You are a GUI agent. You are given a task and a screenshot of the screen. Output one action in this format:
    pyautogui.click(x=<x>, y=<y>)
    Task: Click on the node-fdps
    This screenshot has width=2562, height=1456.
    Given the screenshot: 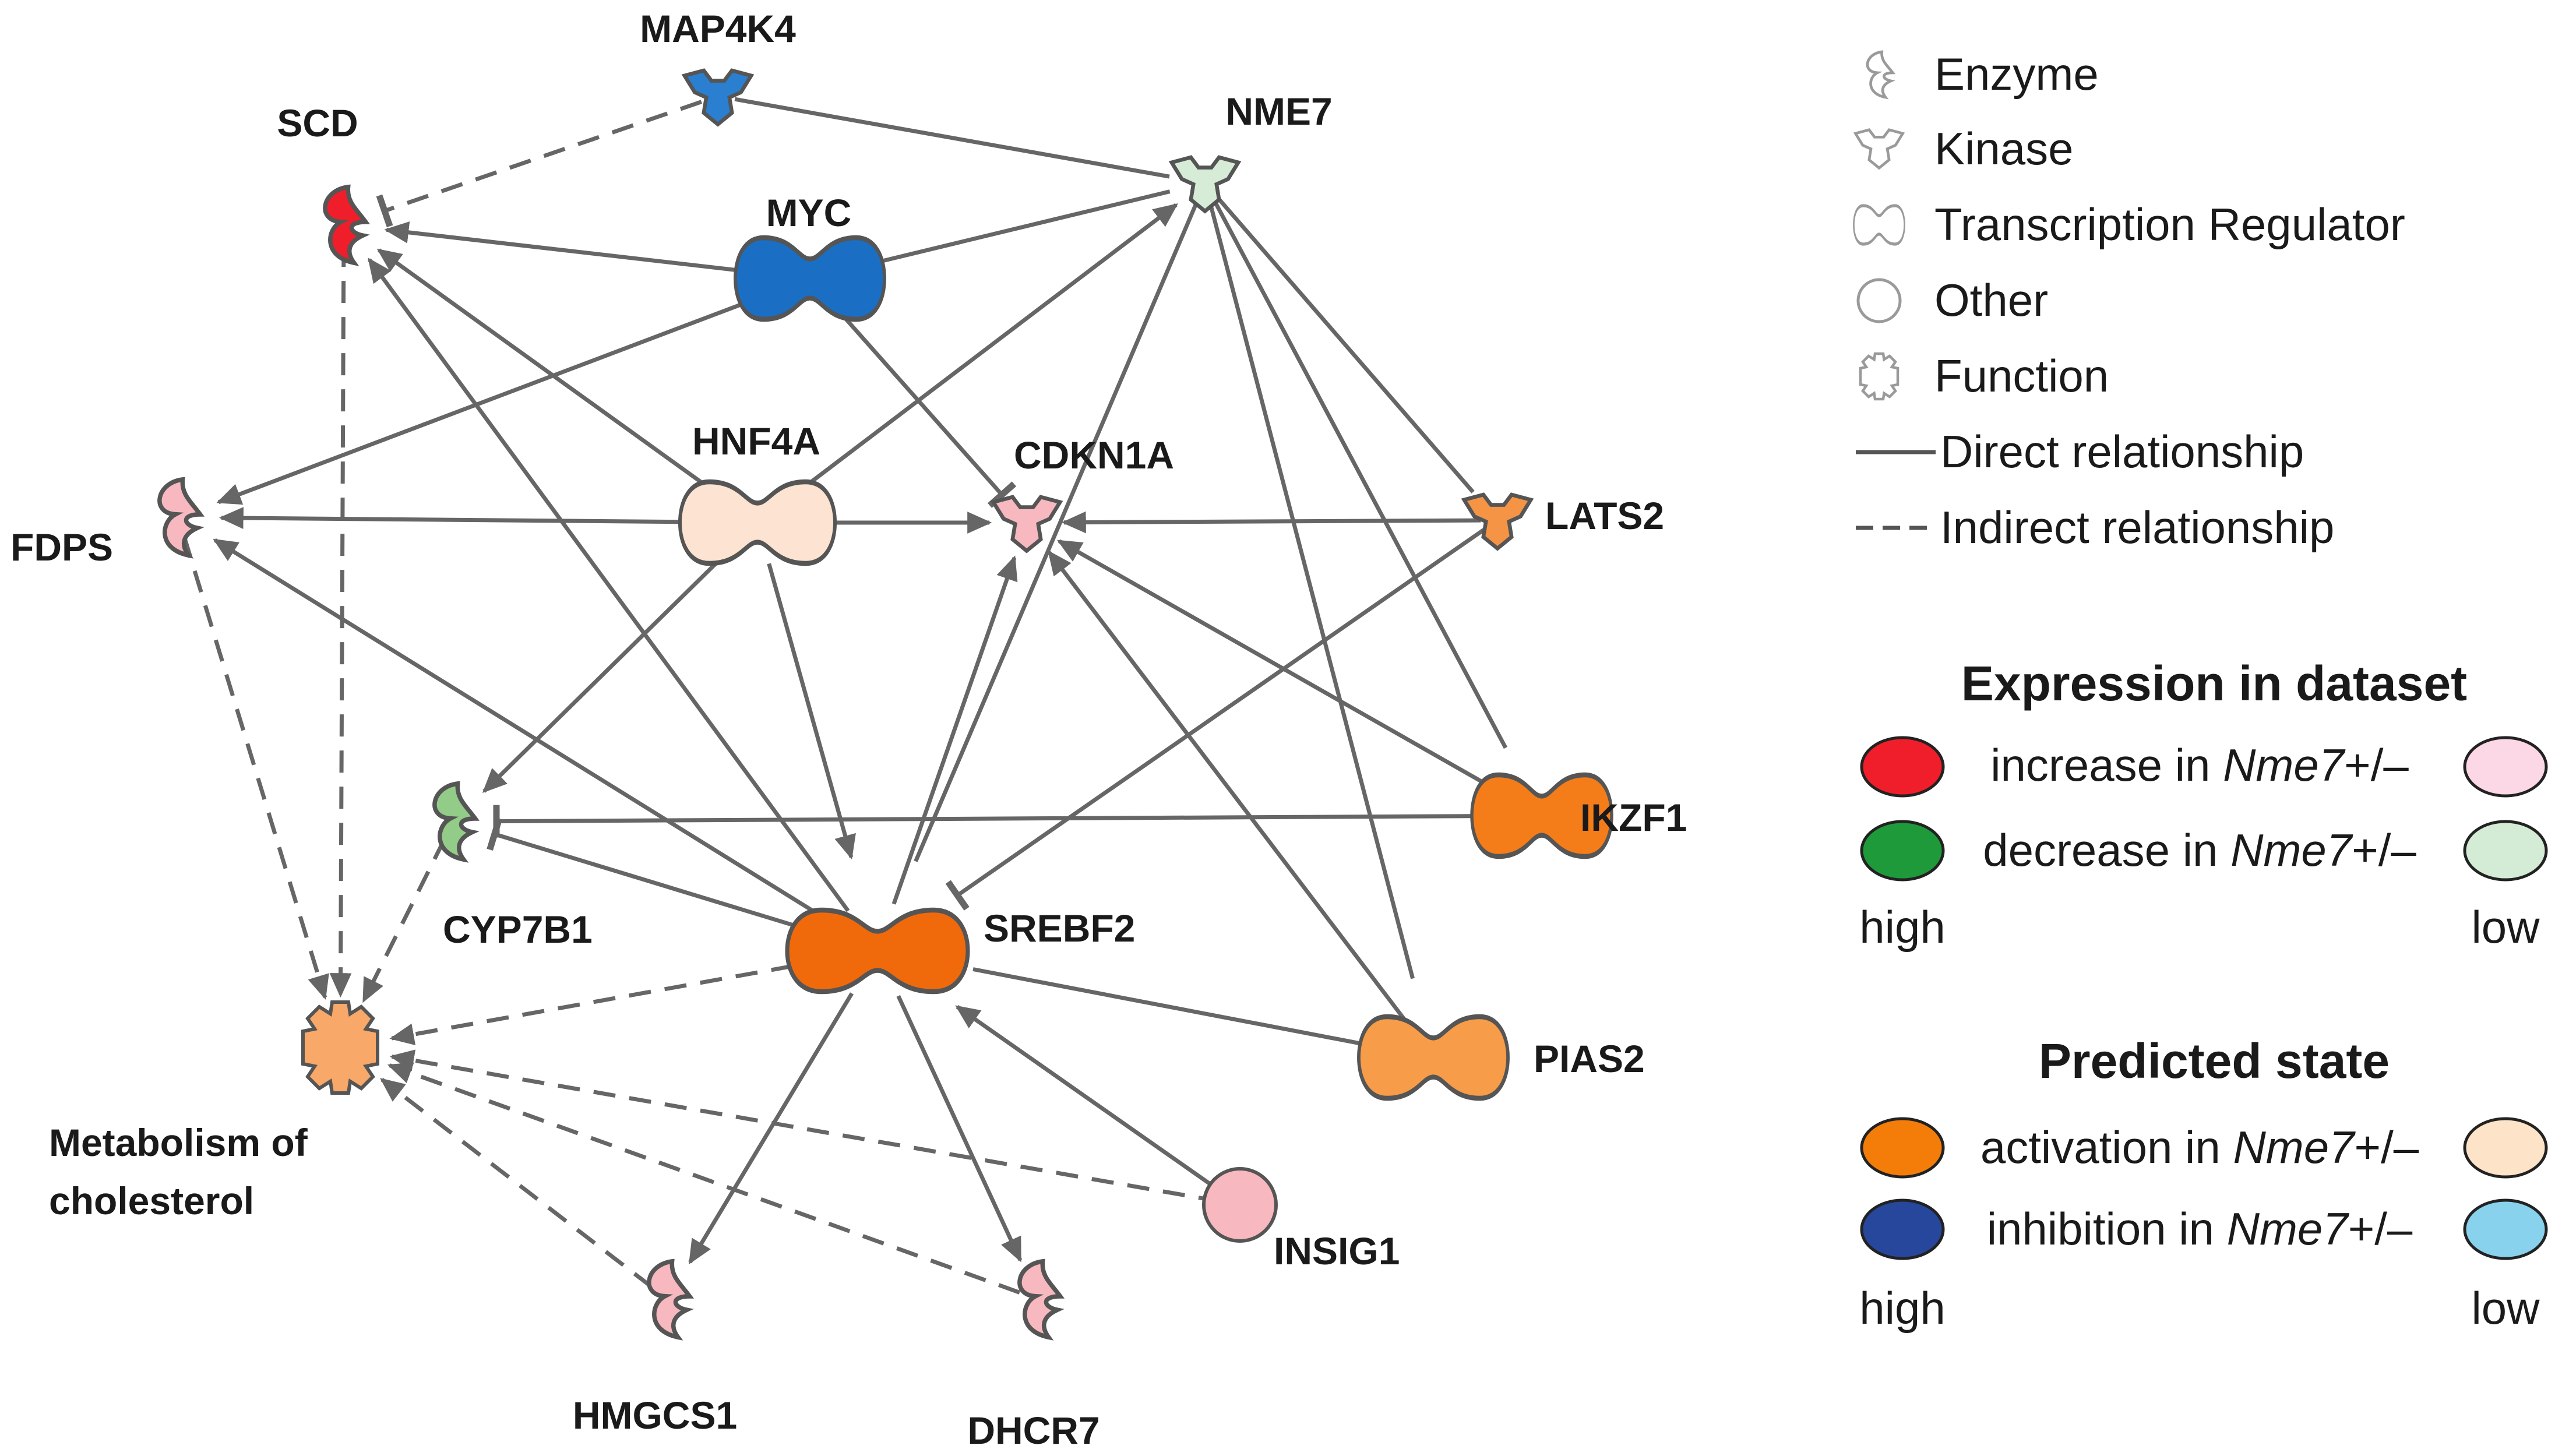 What is the action you would take?
    pyautogui.click(x=180, y=517)
    